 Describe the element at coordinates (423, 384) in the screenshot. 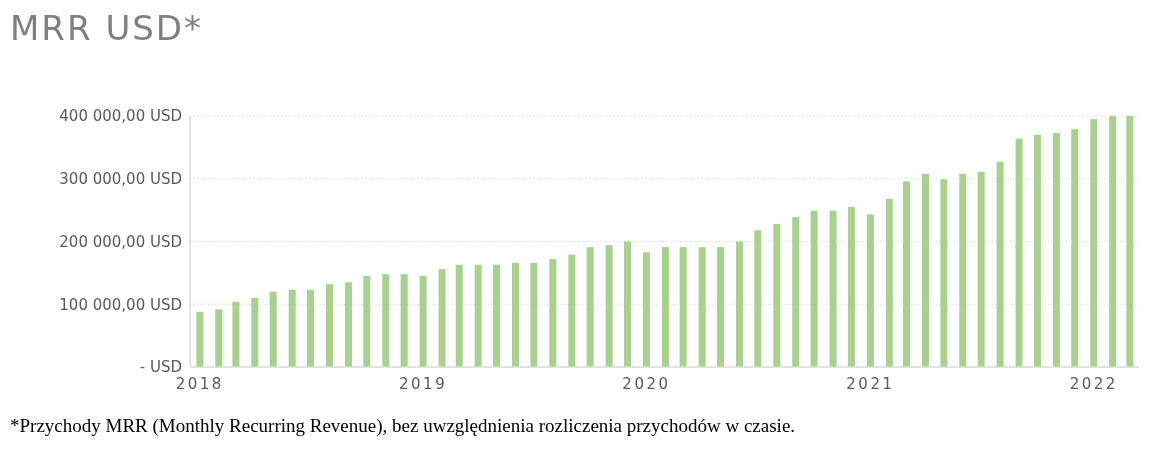

I see `x-tick-label: 2019` at that location.